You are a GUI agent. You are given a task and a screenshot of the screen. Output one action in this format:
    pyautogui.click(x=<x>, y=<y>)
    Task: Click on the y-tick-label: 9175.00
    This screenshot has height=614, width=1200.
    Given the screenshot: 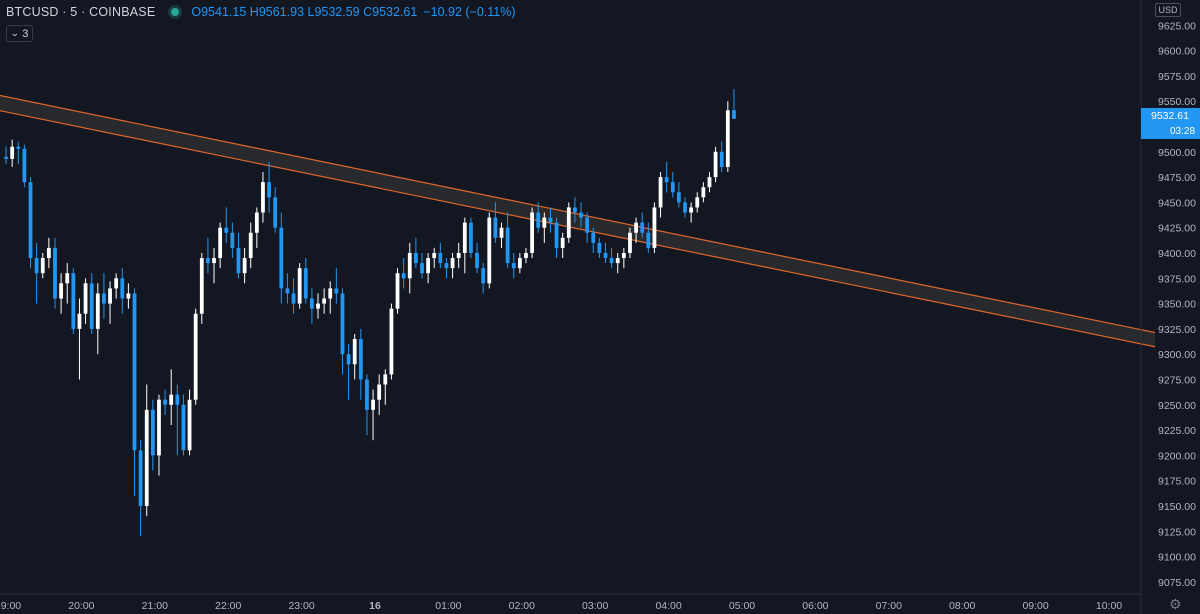 What is the action you would take?
    pyautogui.click(x=1177, y=482)
    